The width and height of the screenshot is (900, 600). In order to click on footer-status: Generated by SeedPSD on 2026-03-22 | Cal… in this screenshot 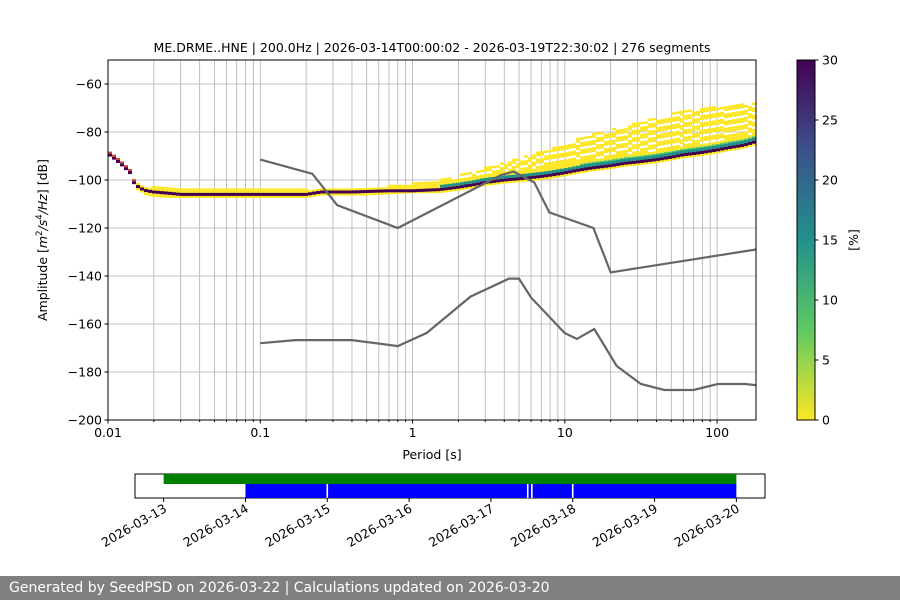, I will do `click(450, 588)`.